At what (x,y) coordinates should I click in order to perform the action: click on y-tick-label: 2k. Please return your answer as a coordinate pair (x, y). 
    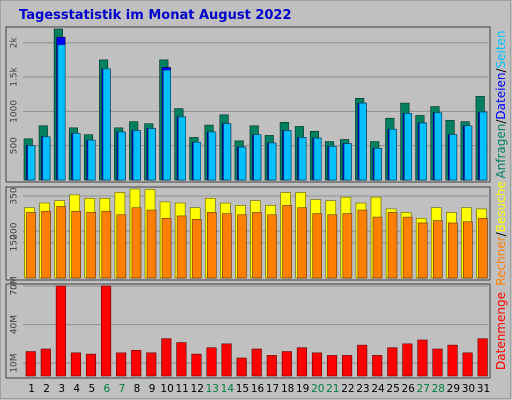
    Looking at the image, I should click on (15, 42).